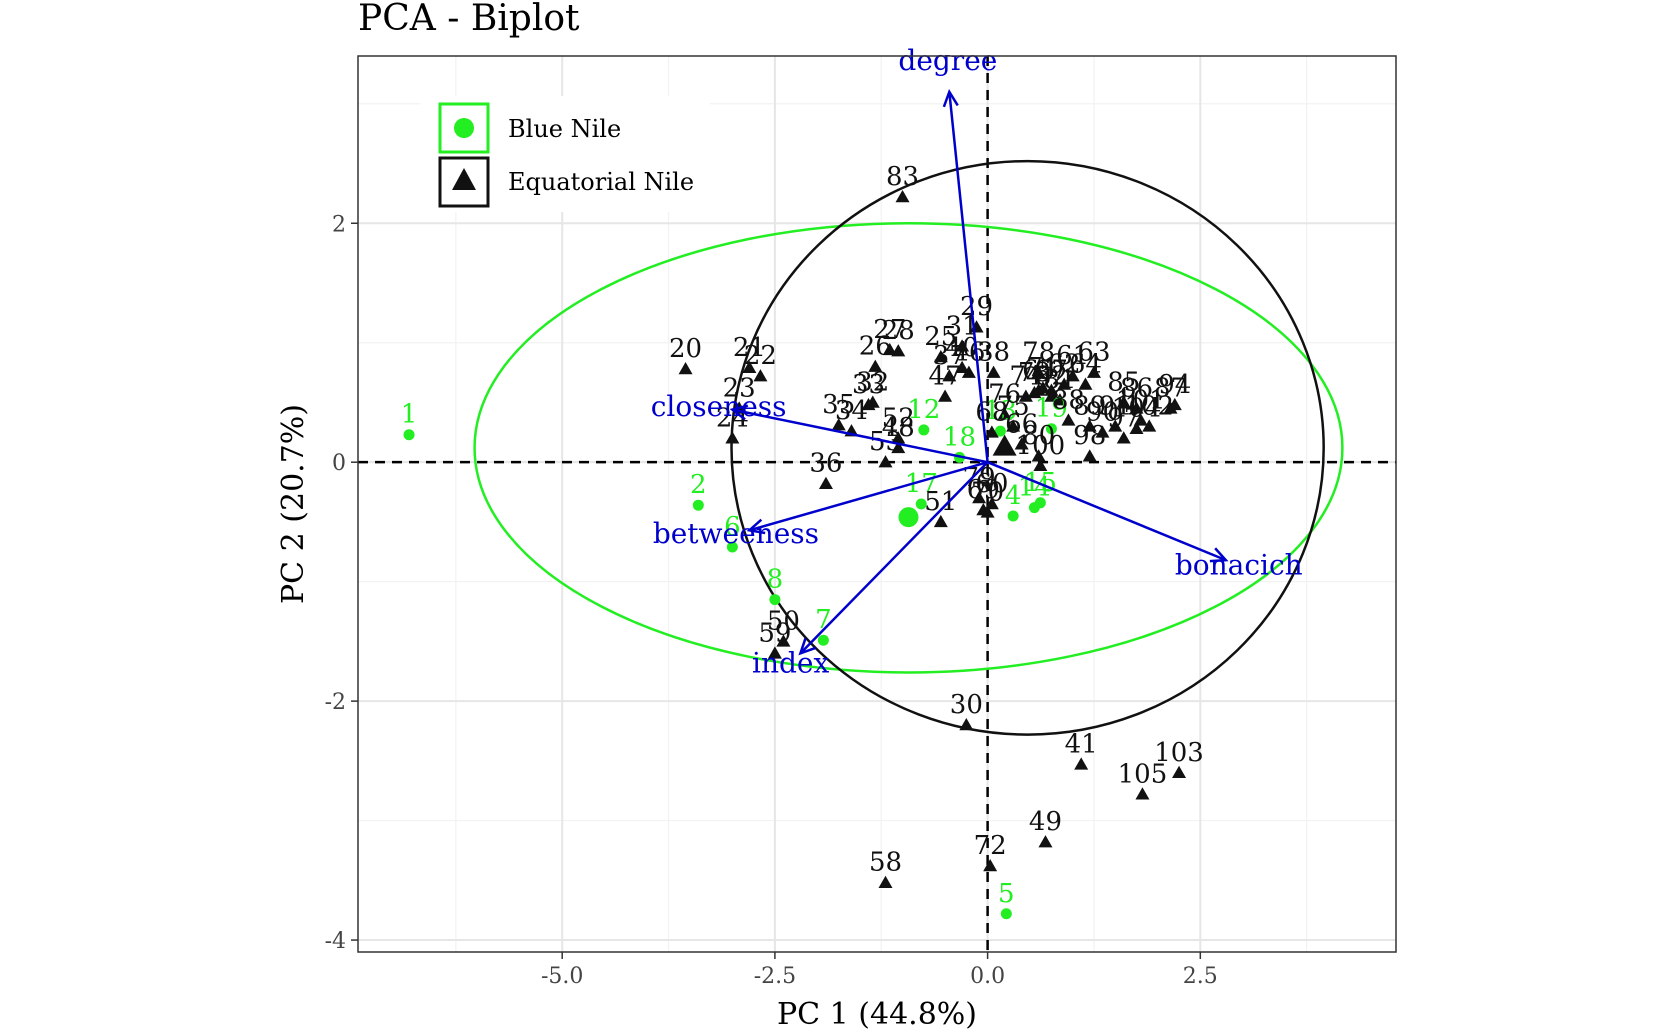 The image size is (1674, 1034). Describe the element at coordinates (1170, 388) in the screenshot. I see `point-label: 87` at that location.